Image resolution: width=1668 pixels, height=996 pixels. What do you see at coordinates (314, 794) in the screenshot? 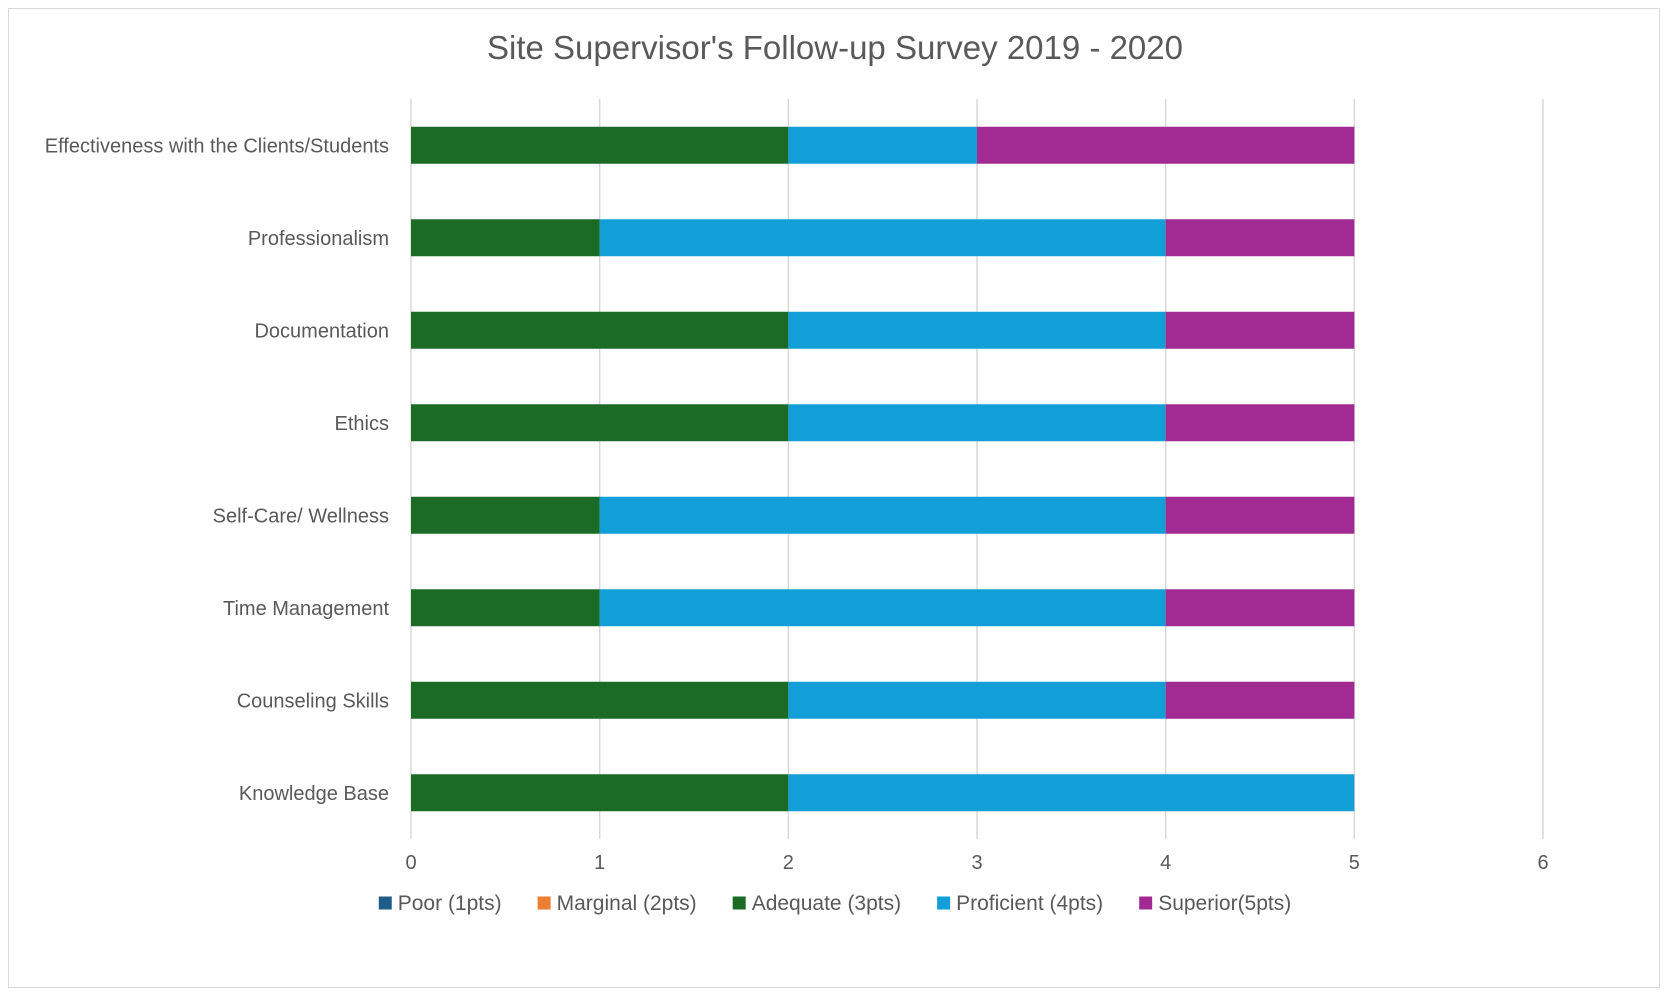
I see `category-label: Knowledge Base` at bounding box center [314, 794].